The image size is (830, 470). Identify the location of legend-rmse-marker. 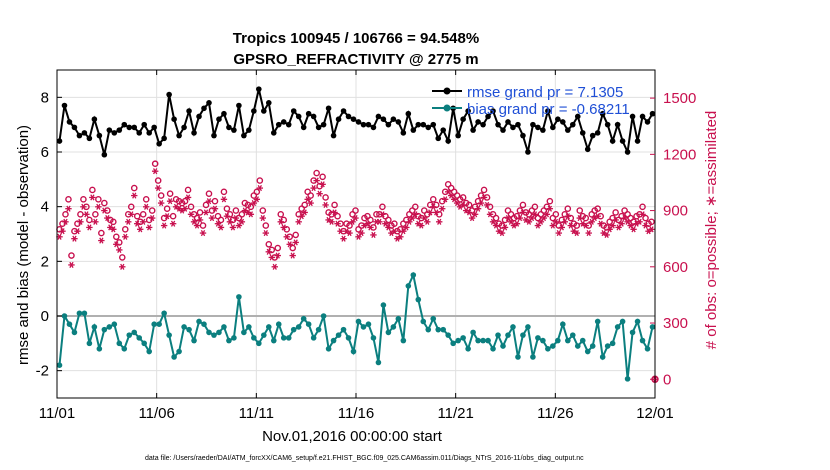
(447, 91).